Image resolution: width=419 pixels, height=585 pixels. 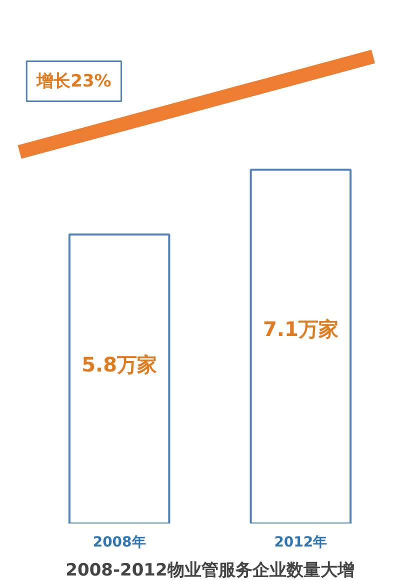 I want to click on x-tick-label: 2008年, so click(x=119, y=542).